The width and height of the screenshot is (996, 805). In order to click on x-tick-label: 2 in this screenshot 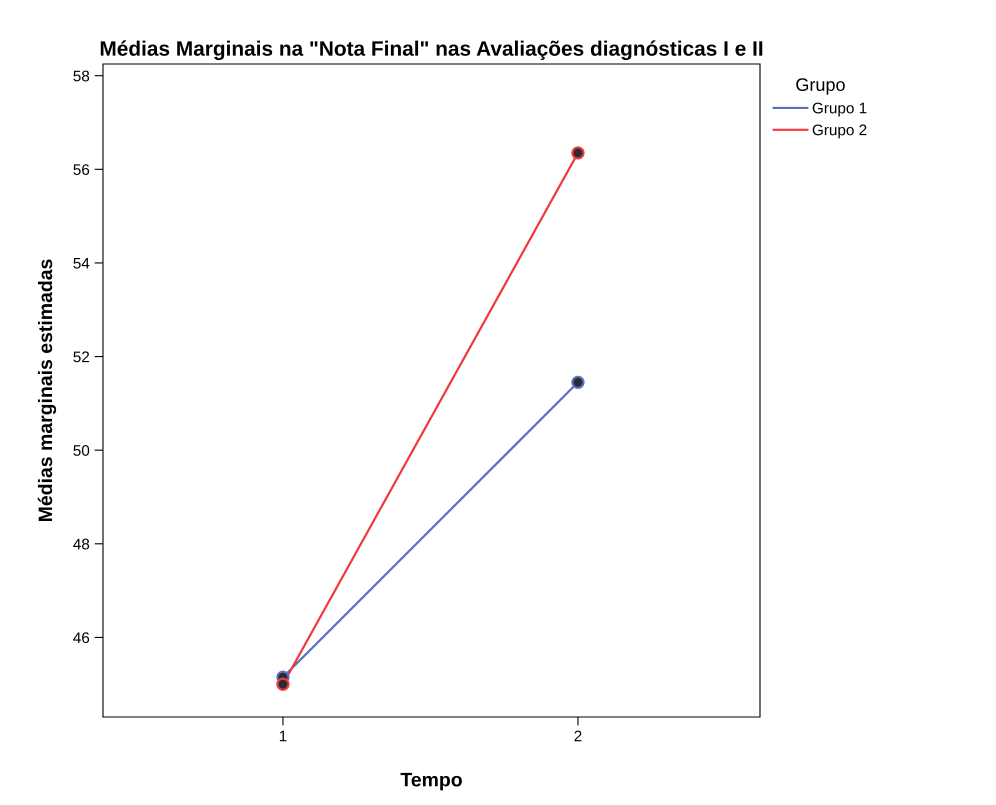, I will do `click(578, 736)`.